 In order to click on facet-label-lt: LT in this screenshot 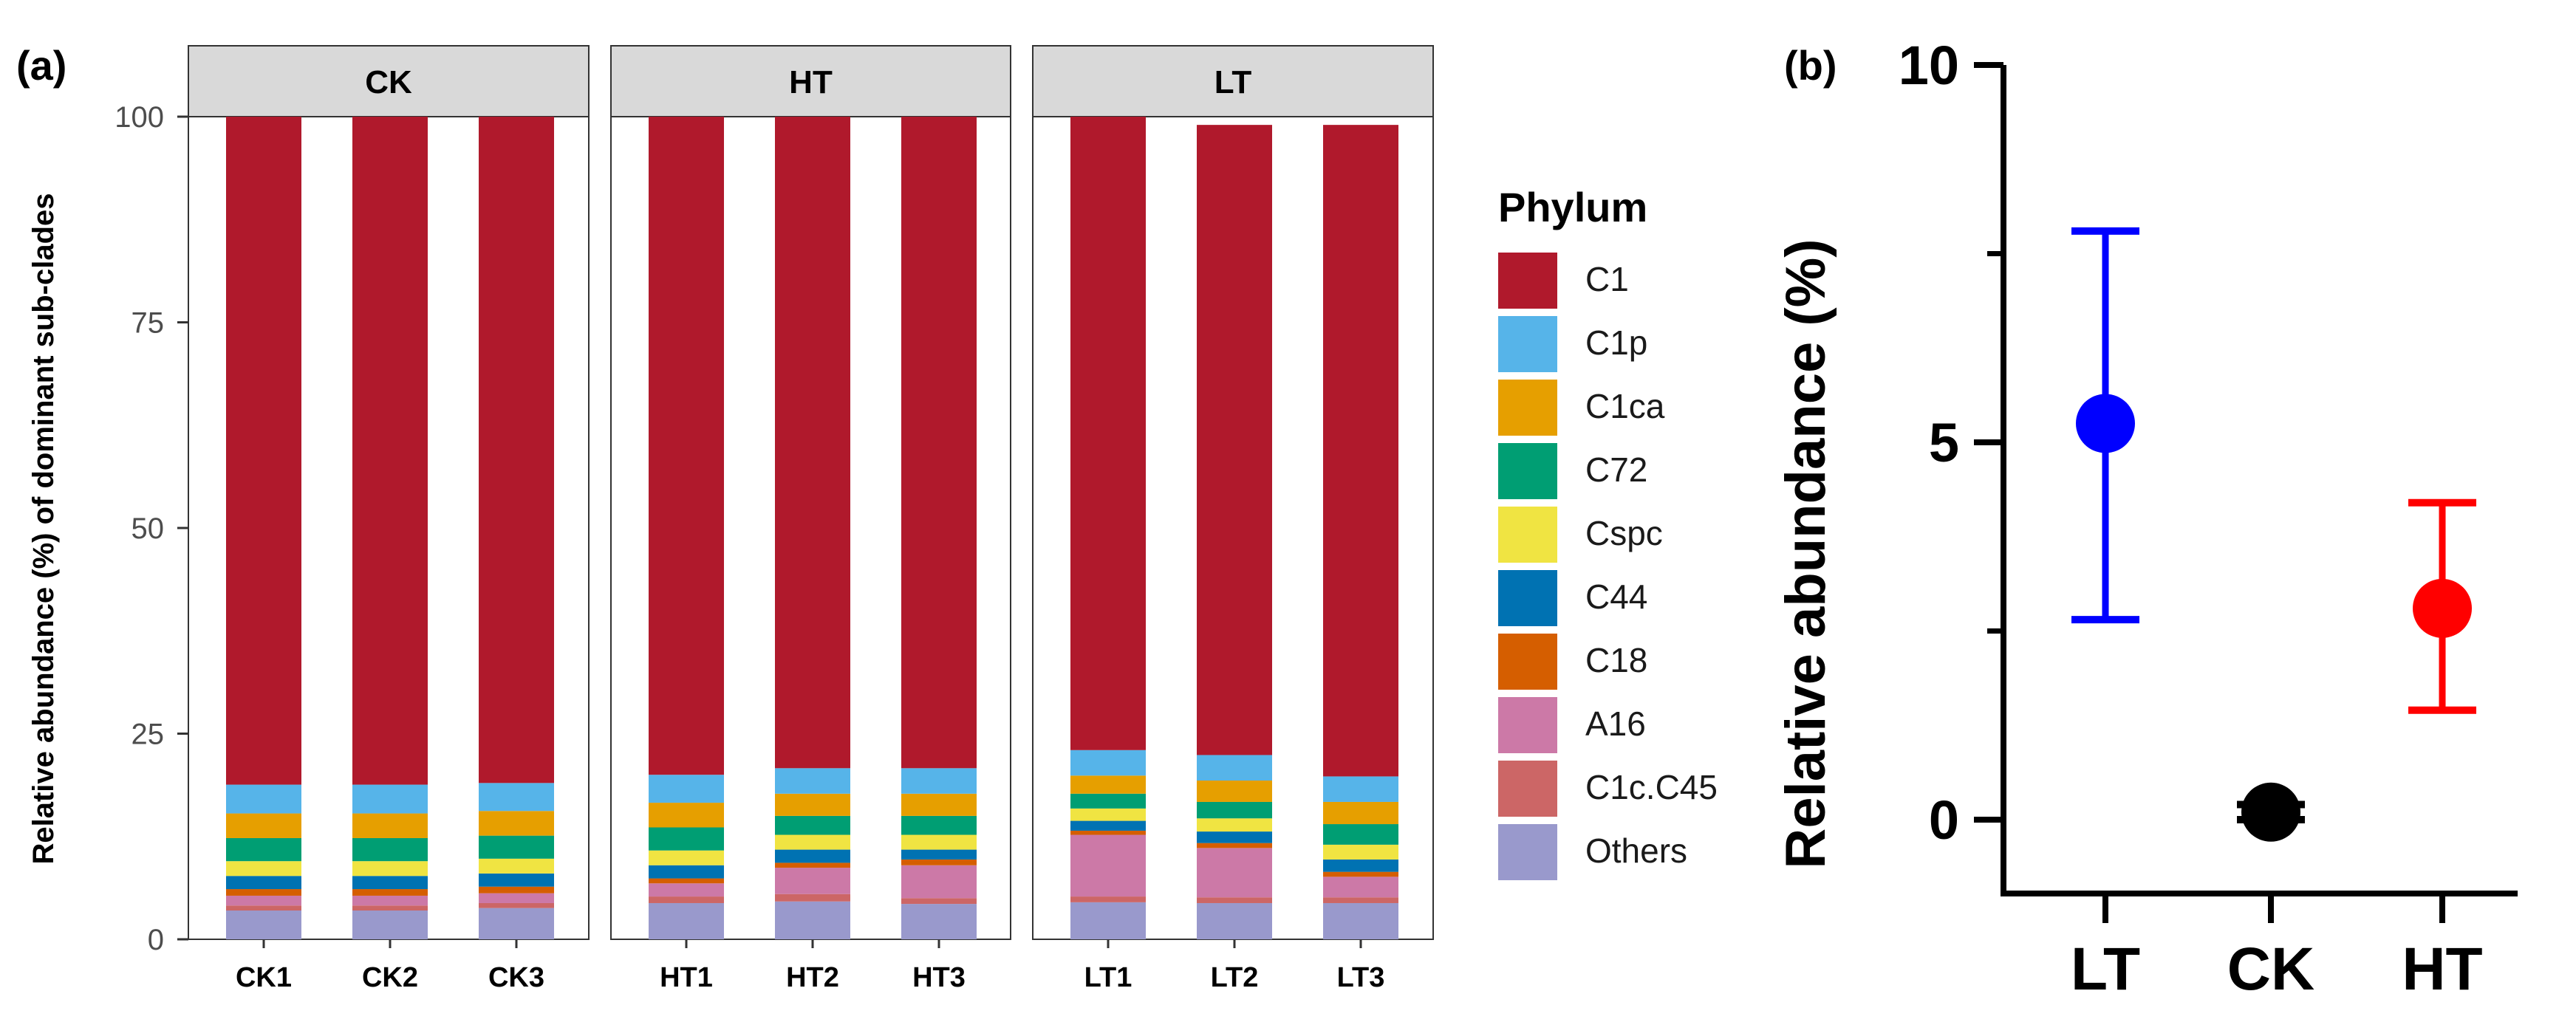, I will do `click(1233, 82)`.